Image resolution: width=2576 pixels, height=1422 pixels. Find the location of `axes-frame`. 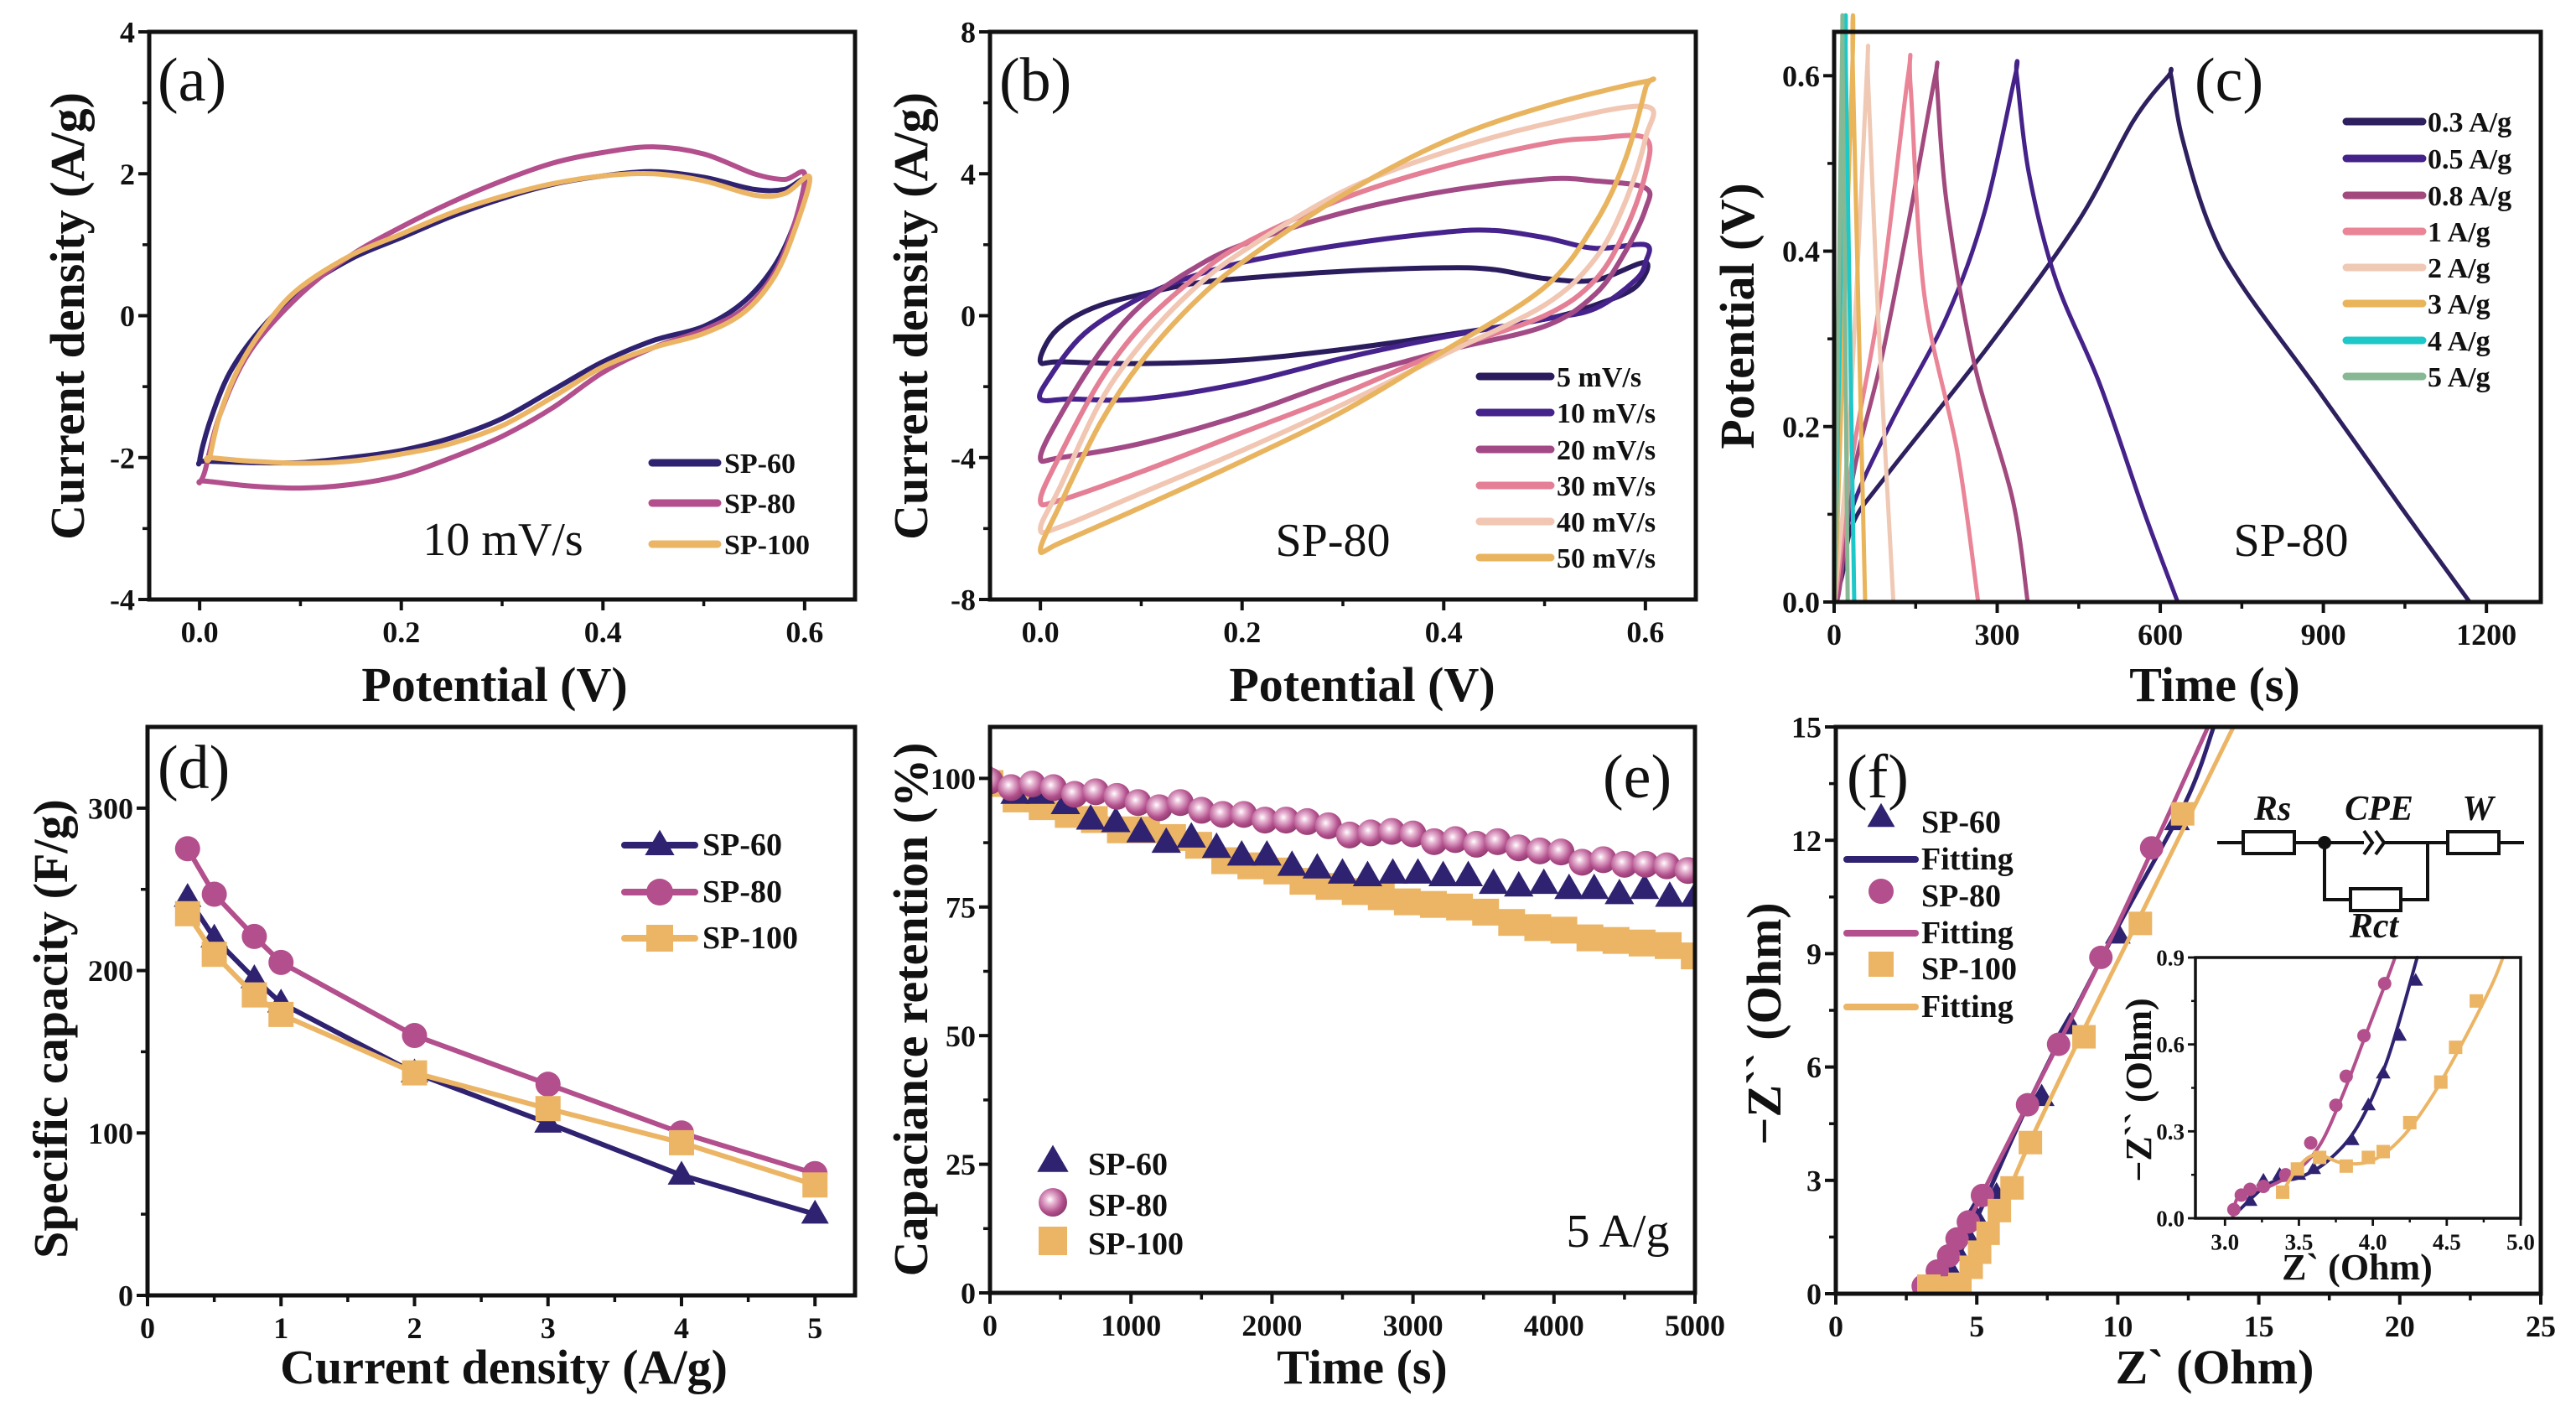

axes-frame is located at coordinates (1342, 315).